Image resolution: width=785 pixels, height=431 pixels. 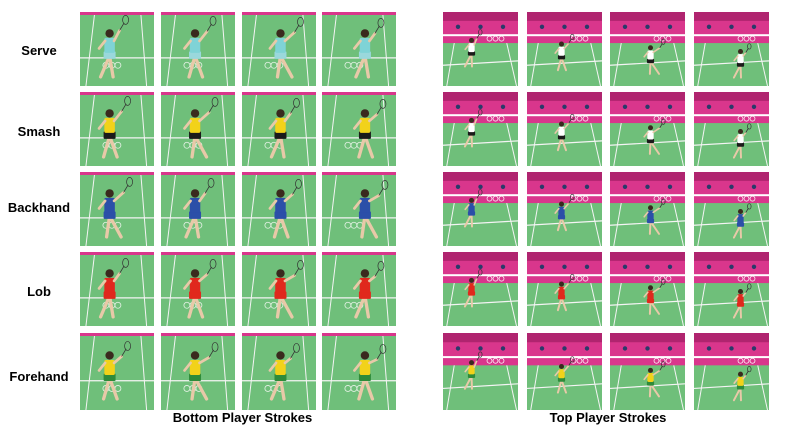 What do you see at coordinates (39, 376) in the screenshot?
I see `row-label-forehand: Forehand` at bounding box center [39, 376].